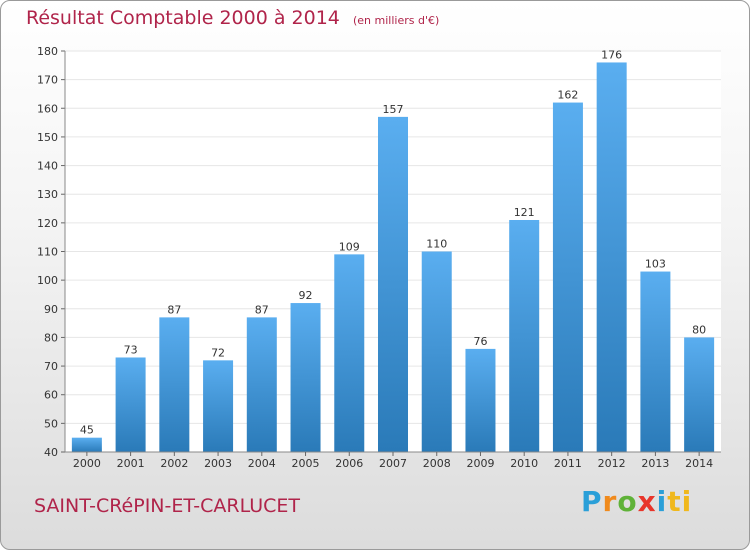 This screenshot has height=550, width=750. I want to click on logo-letter: i, so click(662, 501).